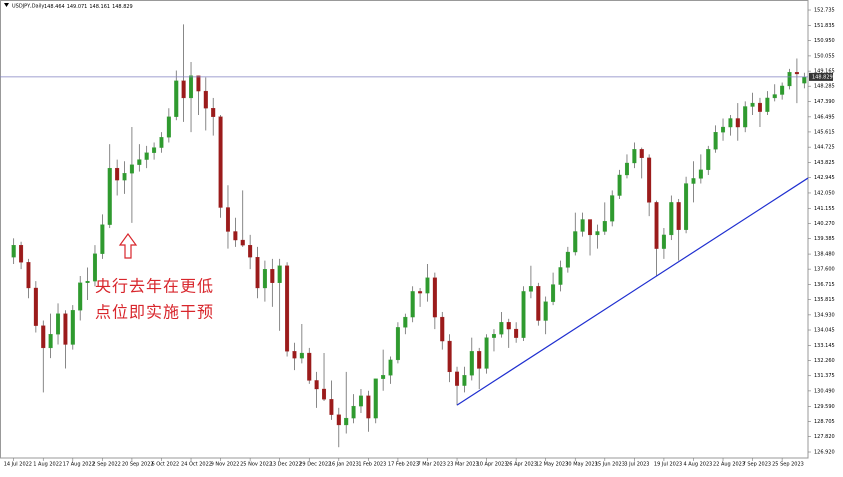 The height and width of the screenshot is (477, 843). I want to click on ohlc-value: 148.829, so click(122, 7).